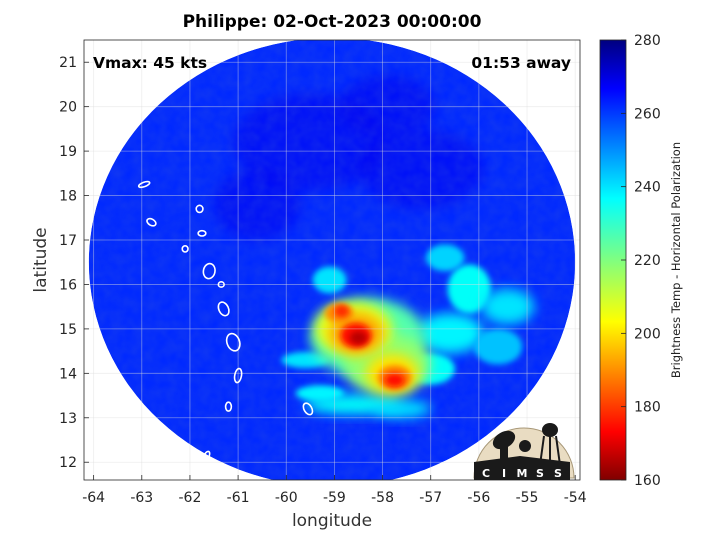  What do you see at coordinates (68, 108) in the screenshot?
I see `y-tick-label: 20` at bounding box center [68, 108].